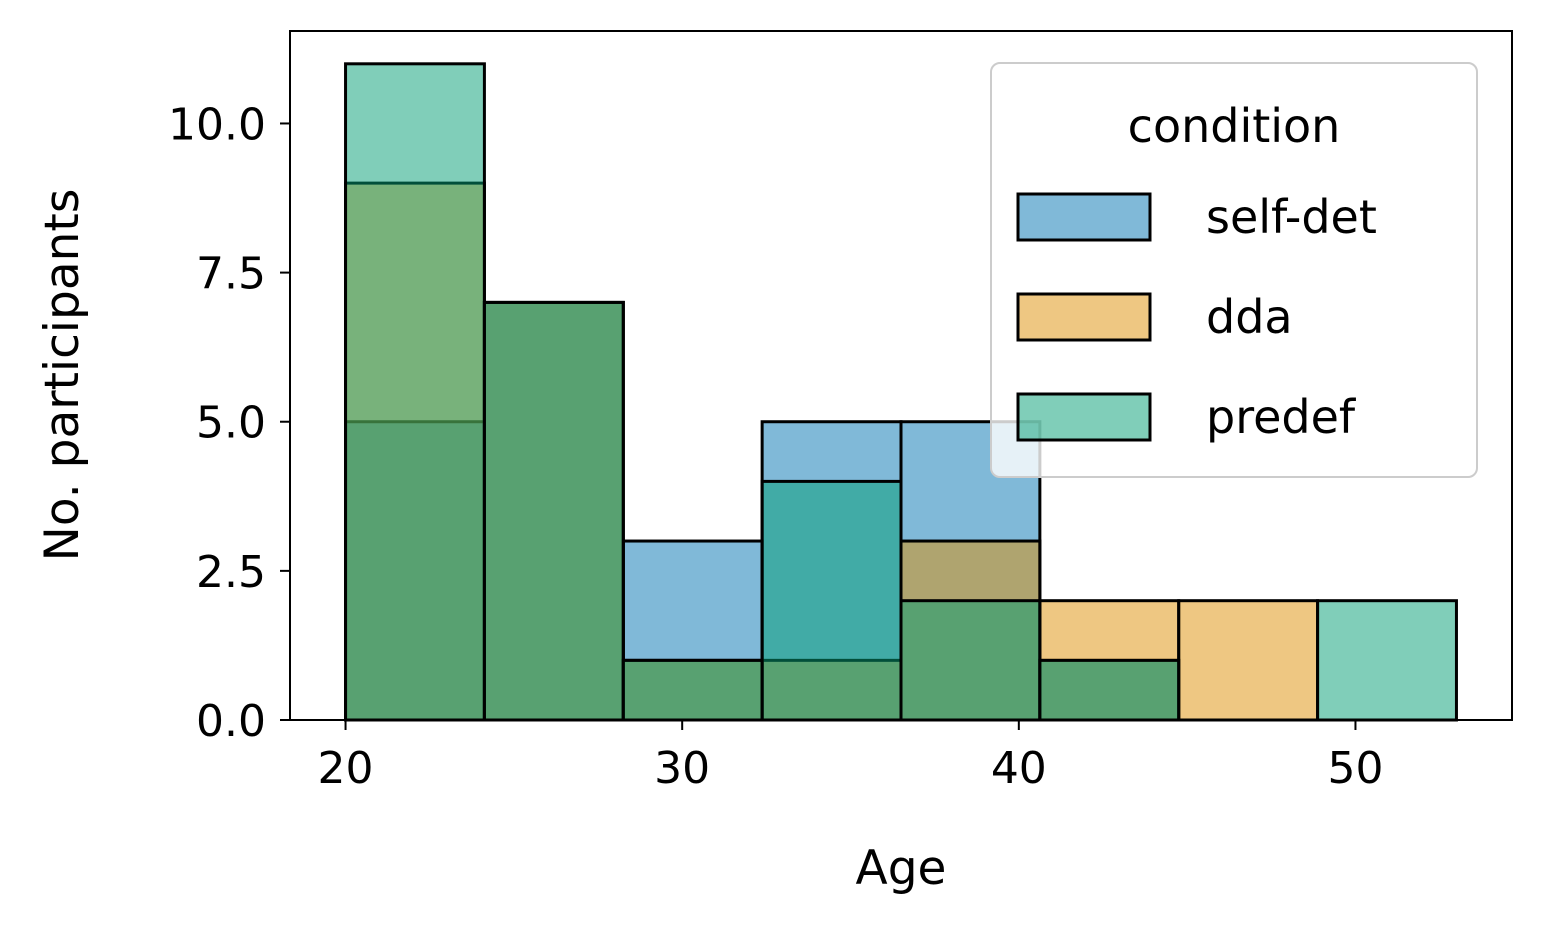 The image size is (1541, 934). Describe the element at coordinates (682, 768) in the screenshot. I see `x-tick-label: 30` at that location.